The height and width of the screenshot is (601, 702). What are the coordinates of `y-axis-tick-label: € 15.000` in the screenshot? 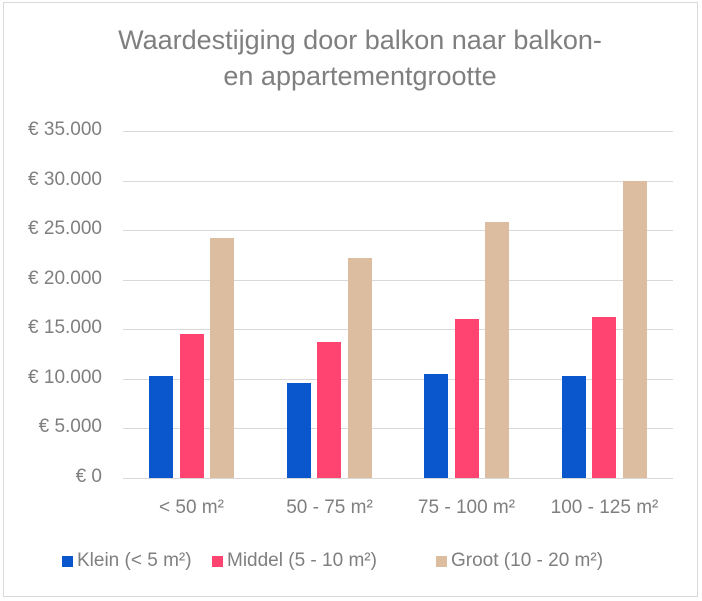 It's located at (65, 327).